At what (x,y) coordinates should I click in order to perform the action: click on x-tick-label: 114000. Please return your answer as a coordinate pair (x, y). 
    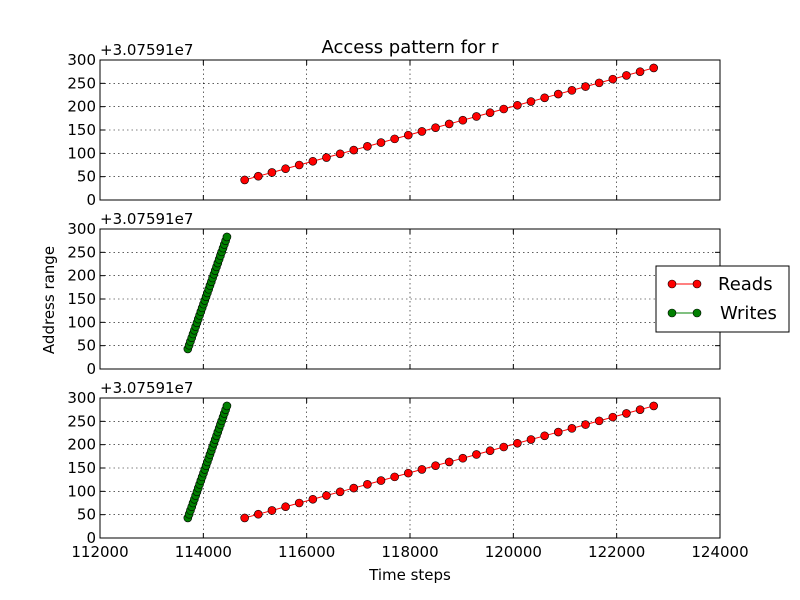
    Looking at the image, I should click on (203, 552).